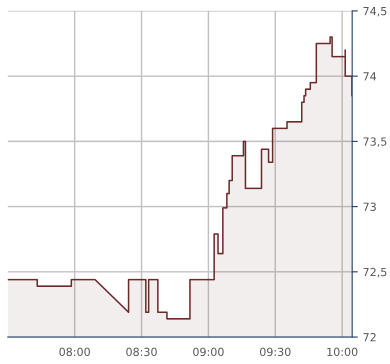 The width and height of the screenshot is (390, 364). What do you see at coordinates (342, 352) in the screenshot?
I see `x-tick-label: 10:00` at bounding box center [342, 352].